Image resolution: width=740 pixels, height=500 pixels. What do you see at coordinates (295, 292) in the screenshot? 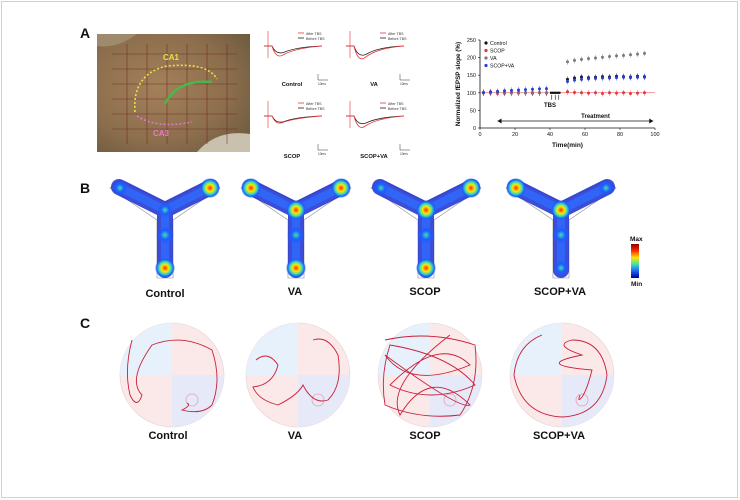
I see `ymaze-label-va: VA` at bounding box center [295, 292].